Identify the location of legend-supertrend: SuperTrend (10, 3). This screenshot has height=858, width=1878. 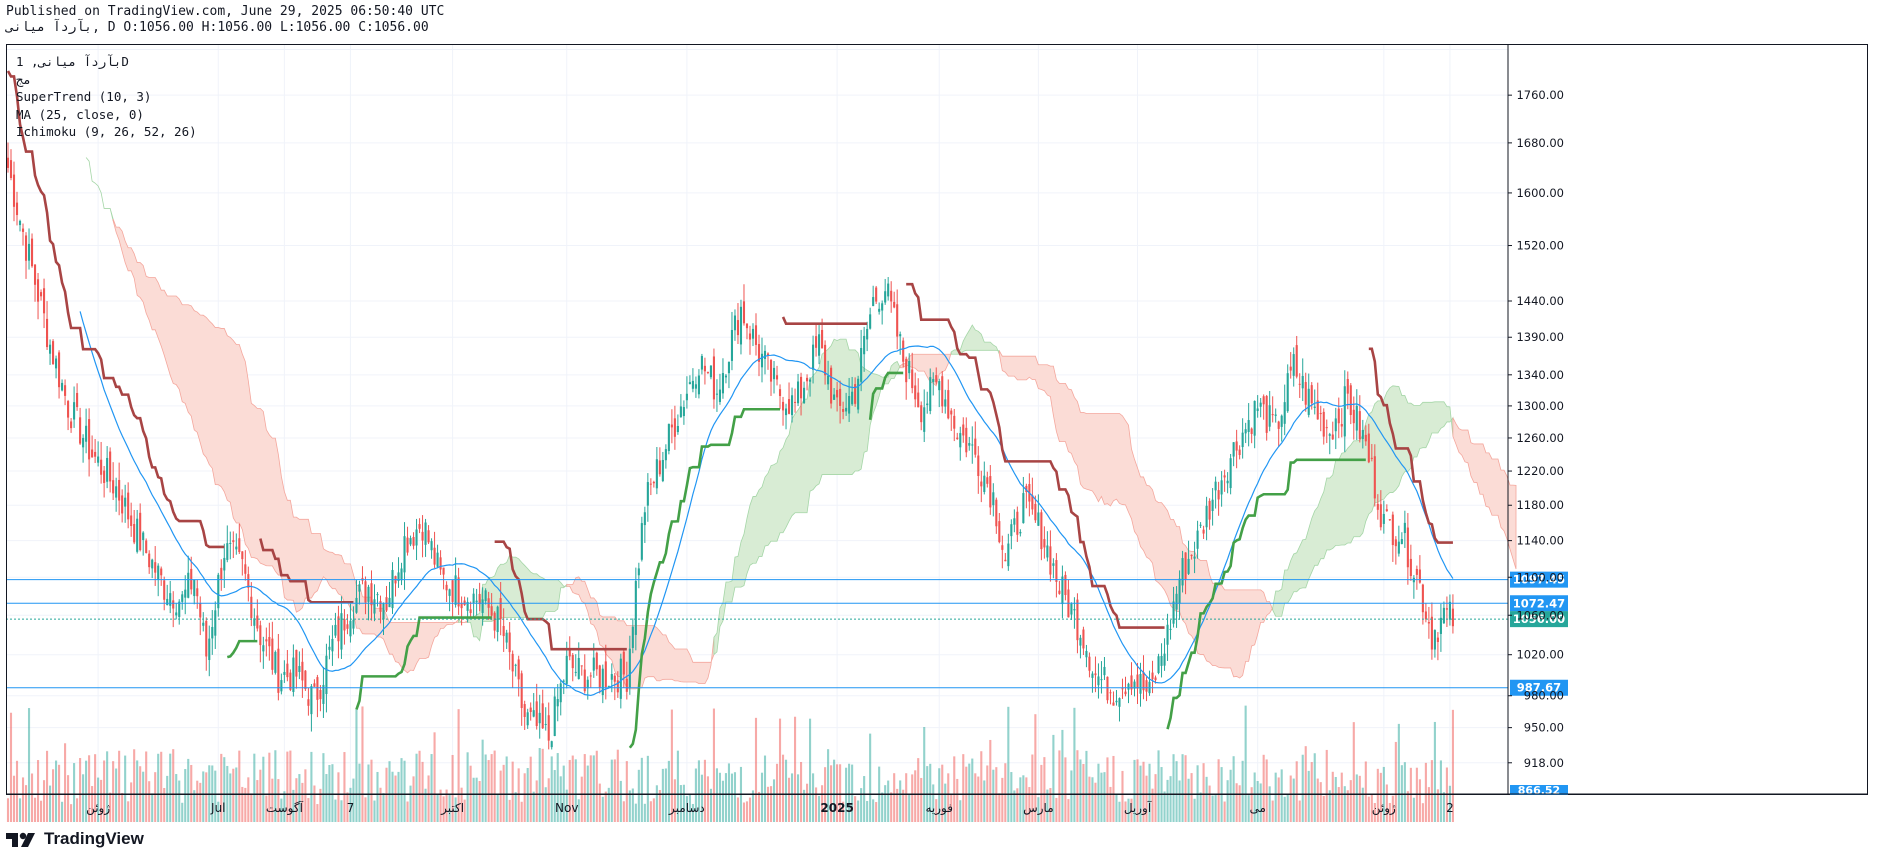
(84, 96).